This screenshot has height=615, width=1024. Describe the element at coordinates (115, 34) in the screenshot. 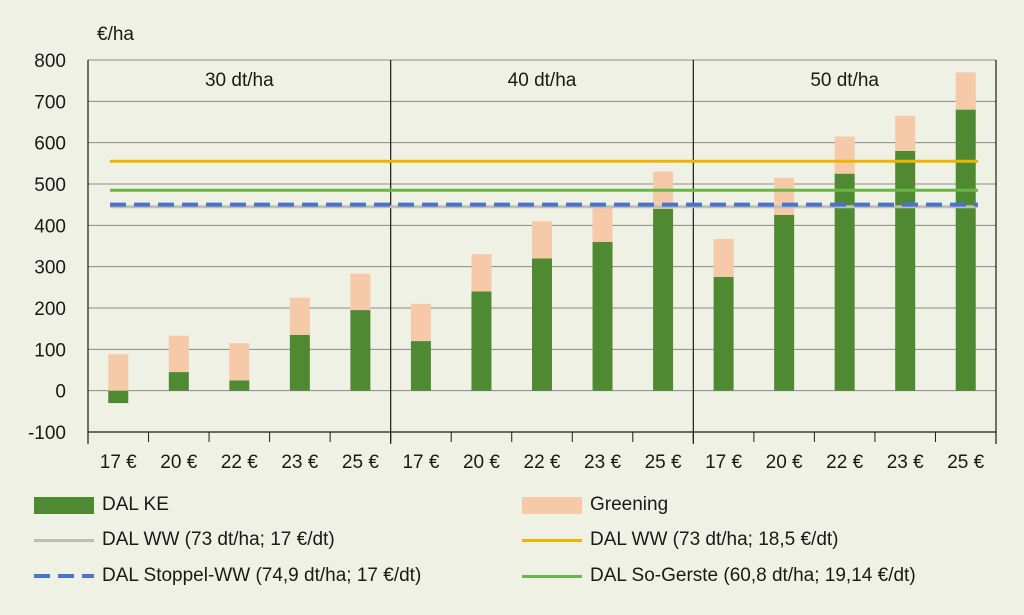

I see `y-axis-label: €/ha` at that location.